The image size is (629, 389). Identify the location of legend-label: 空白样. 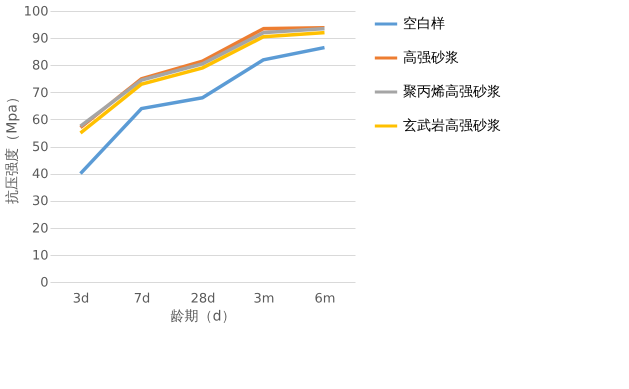
(424, 24).